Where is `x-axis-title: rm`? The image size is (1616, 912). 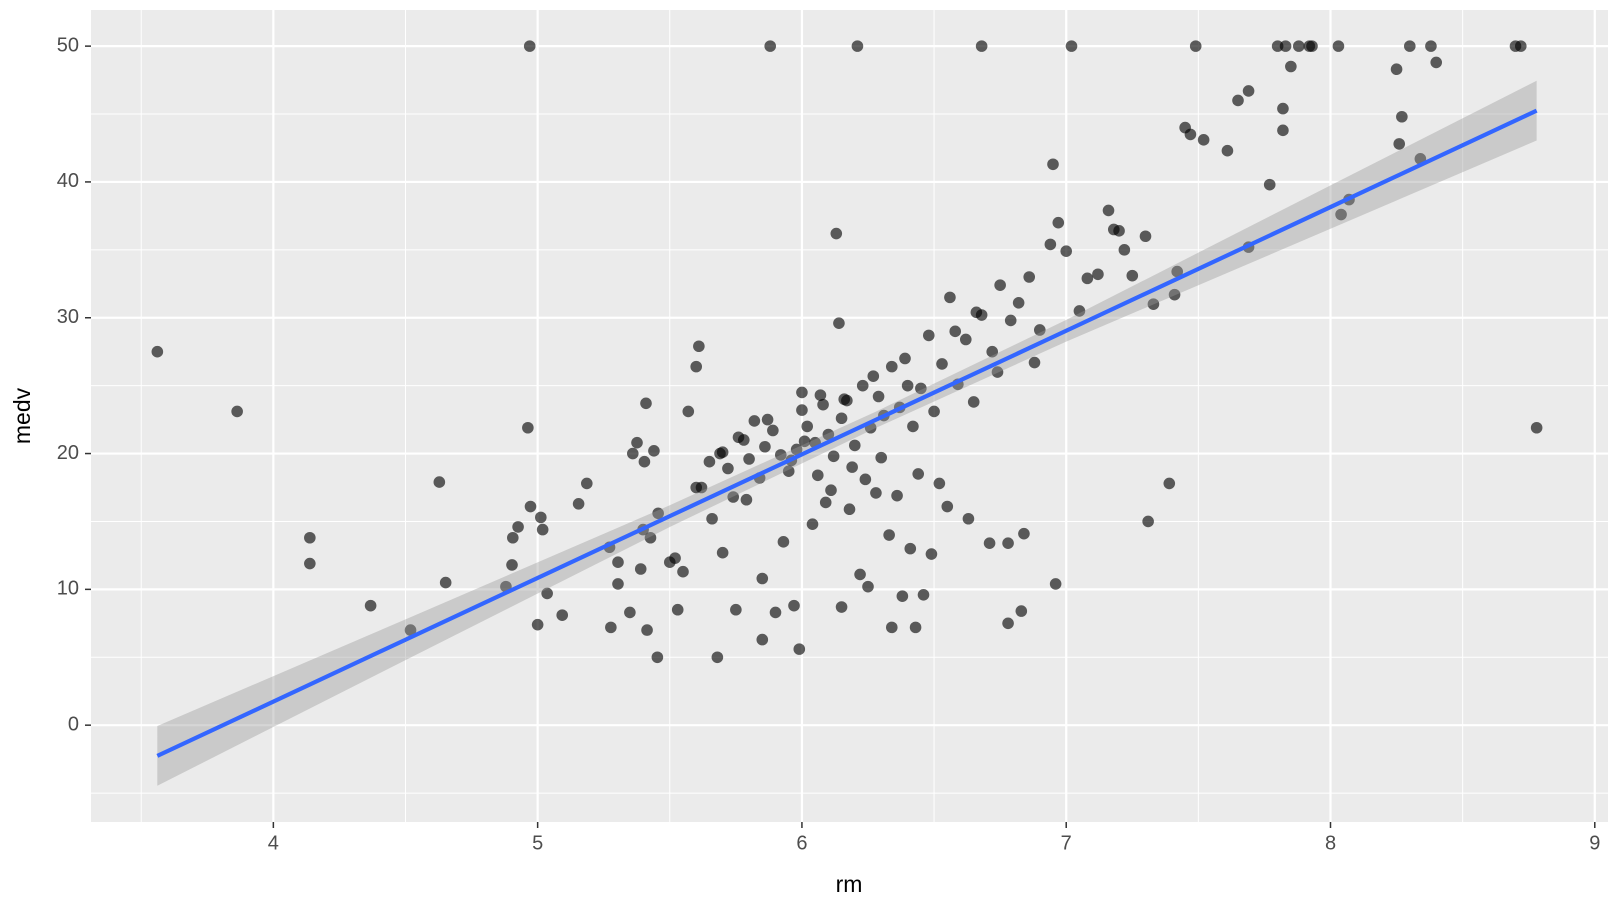
x-axis-title: rm is located at coordinates (849, 884).